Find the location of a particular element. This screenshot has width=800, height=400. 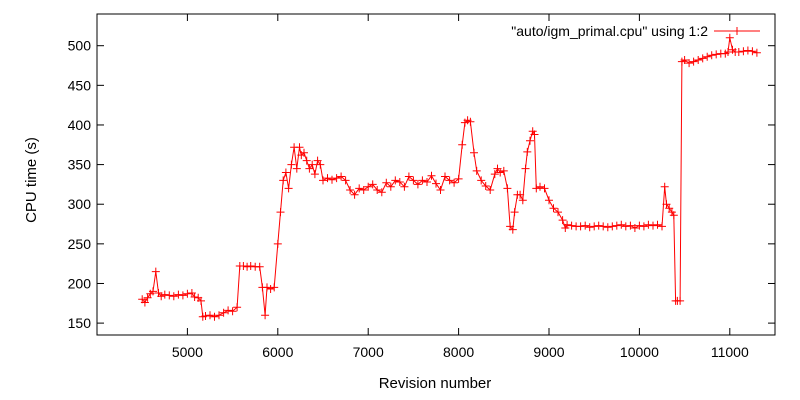

x-tick-label: 8000 is located at coordinates (458, 352).